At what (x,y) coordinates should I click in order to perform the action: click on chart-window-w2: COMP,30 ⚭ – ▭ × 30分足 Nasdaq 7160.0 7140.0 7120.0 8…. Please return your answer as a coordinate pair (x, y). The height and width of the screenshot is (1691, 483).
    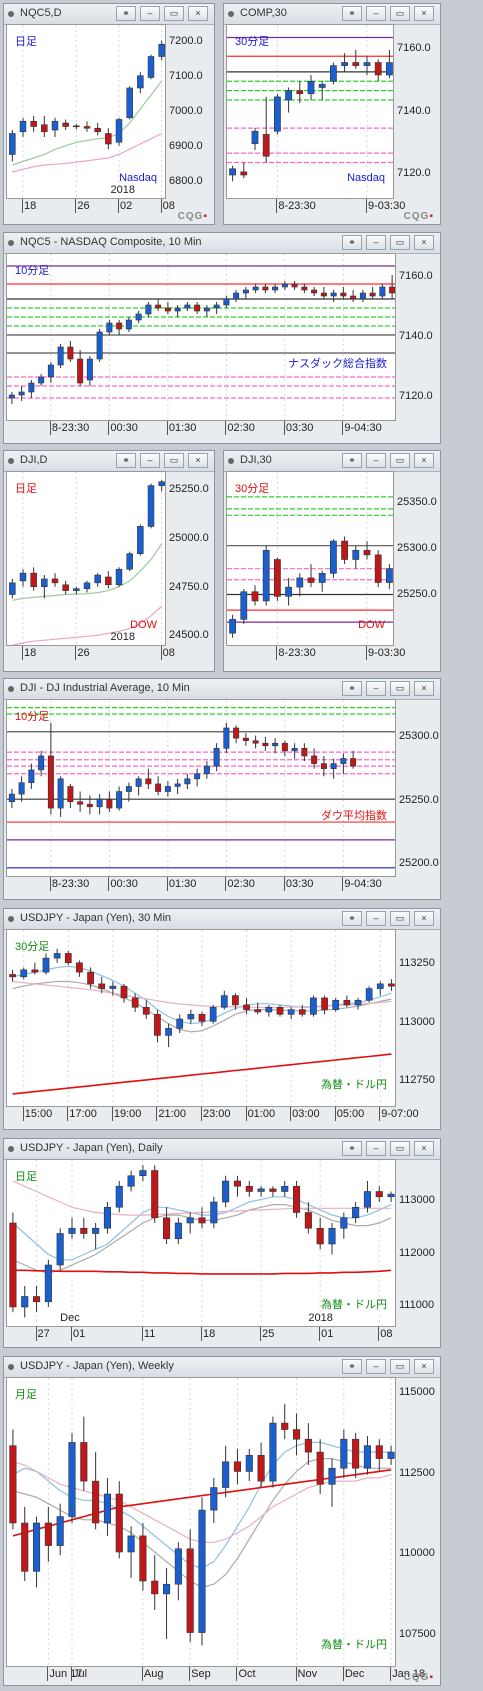
    Looking at the image, I should click on (332, 114).